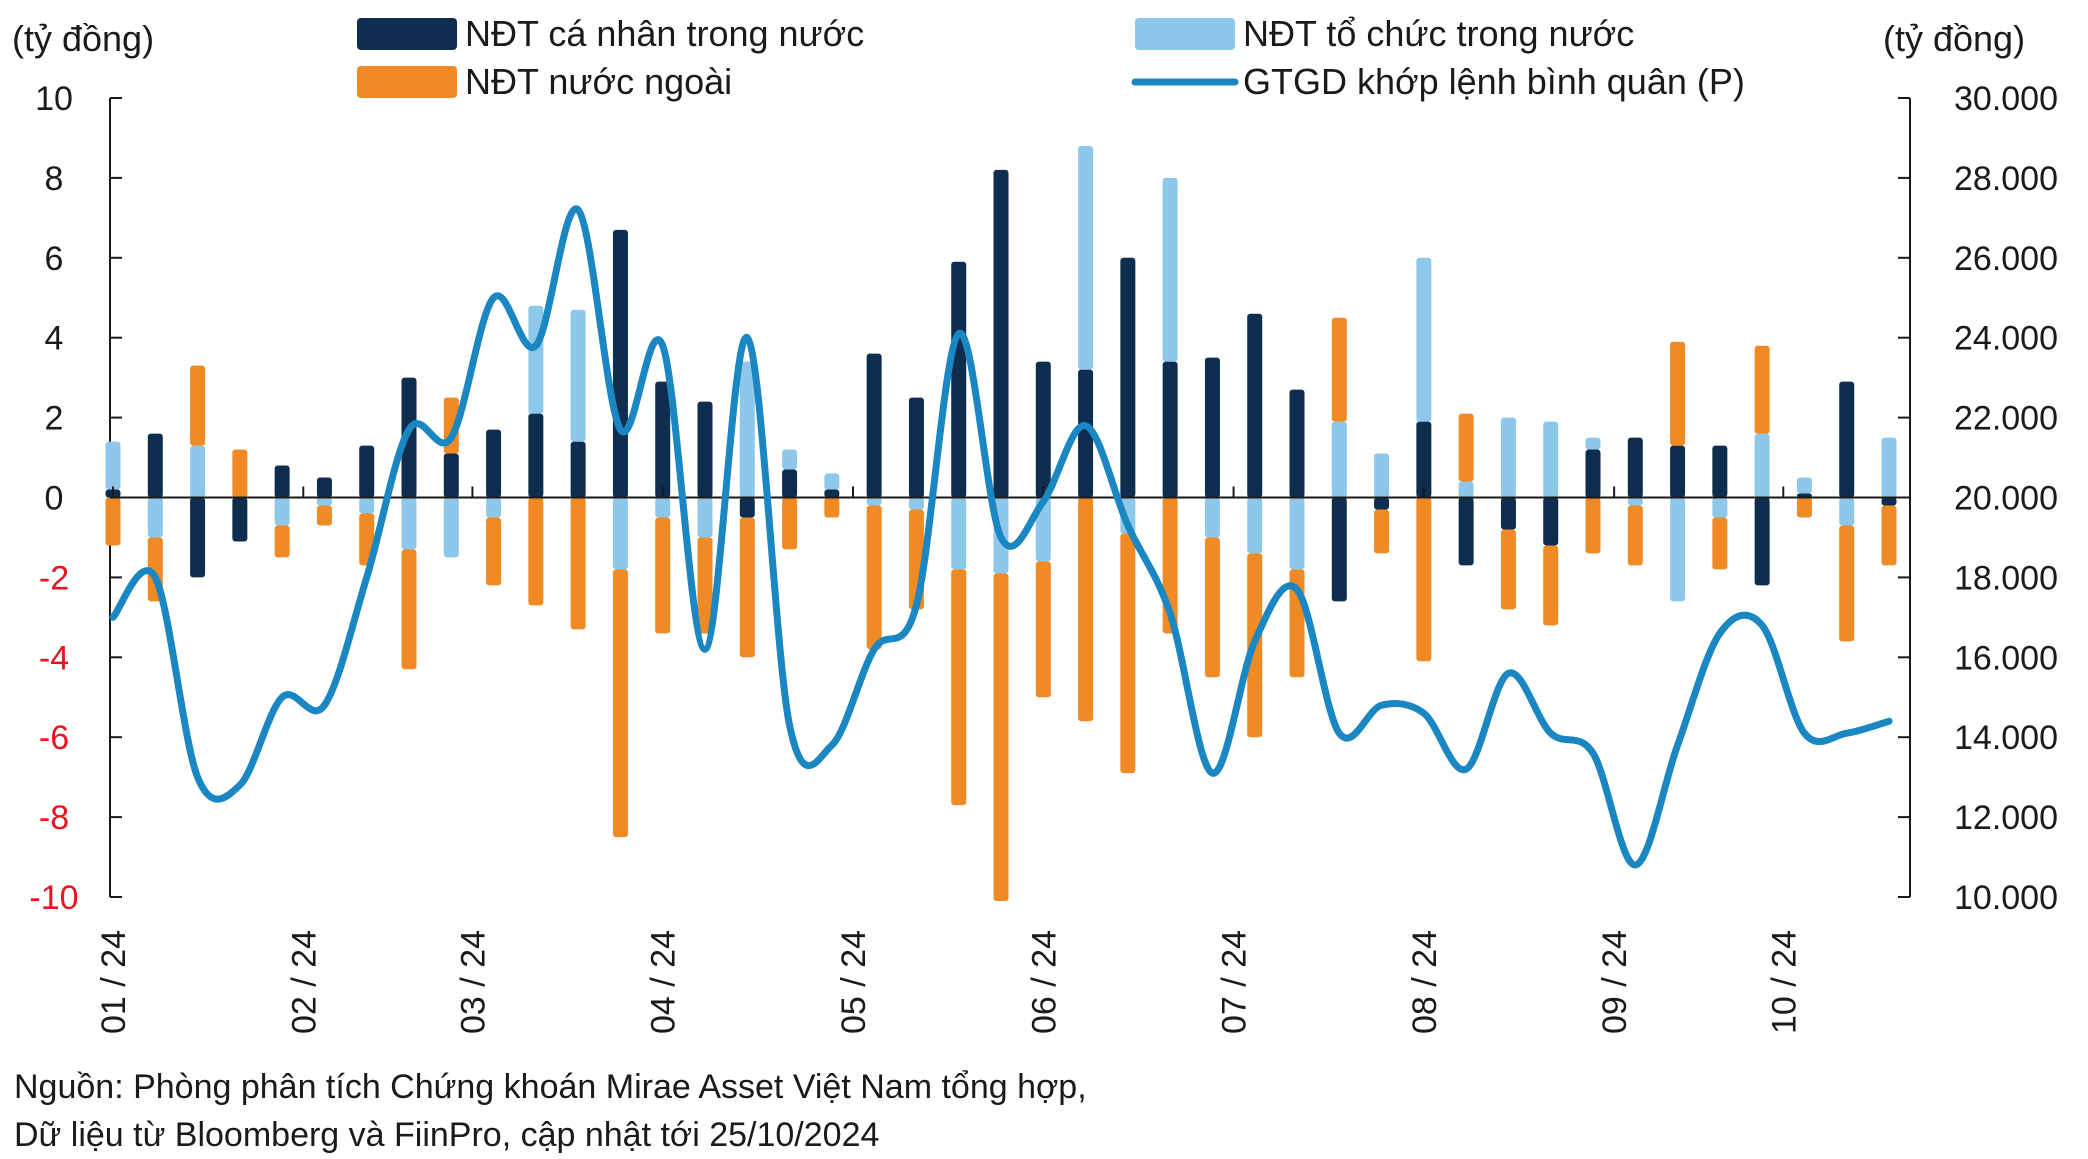 This screenshot has height=1159, width=2088. I want to click on legend-swatch-foreign, so click(407, 82).